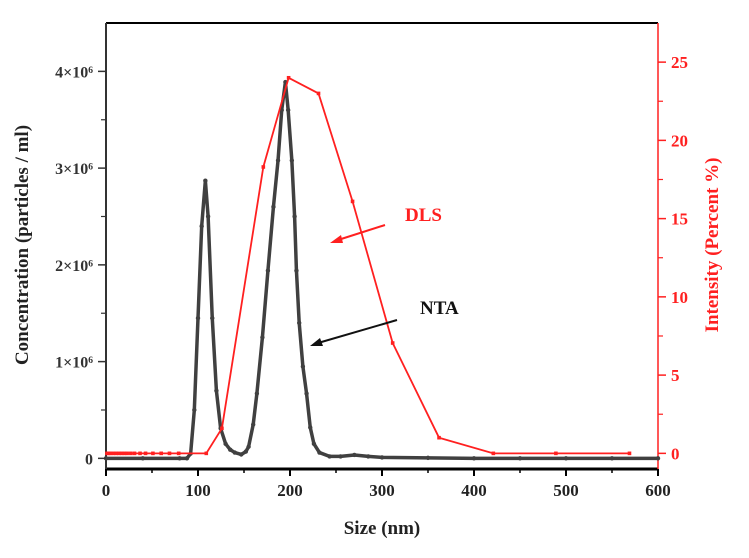 This screenshot has width=749, height=558. Describe the element at coordinates (679, 62) in the screenshot. I see `y-right-tick-label: 25` at that location.